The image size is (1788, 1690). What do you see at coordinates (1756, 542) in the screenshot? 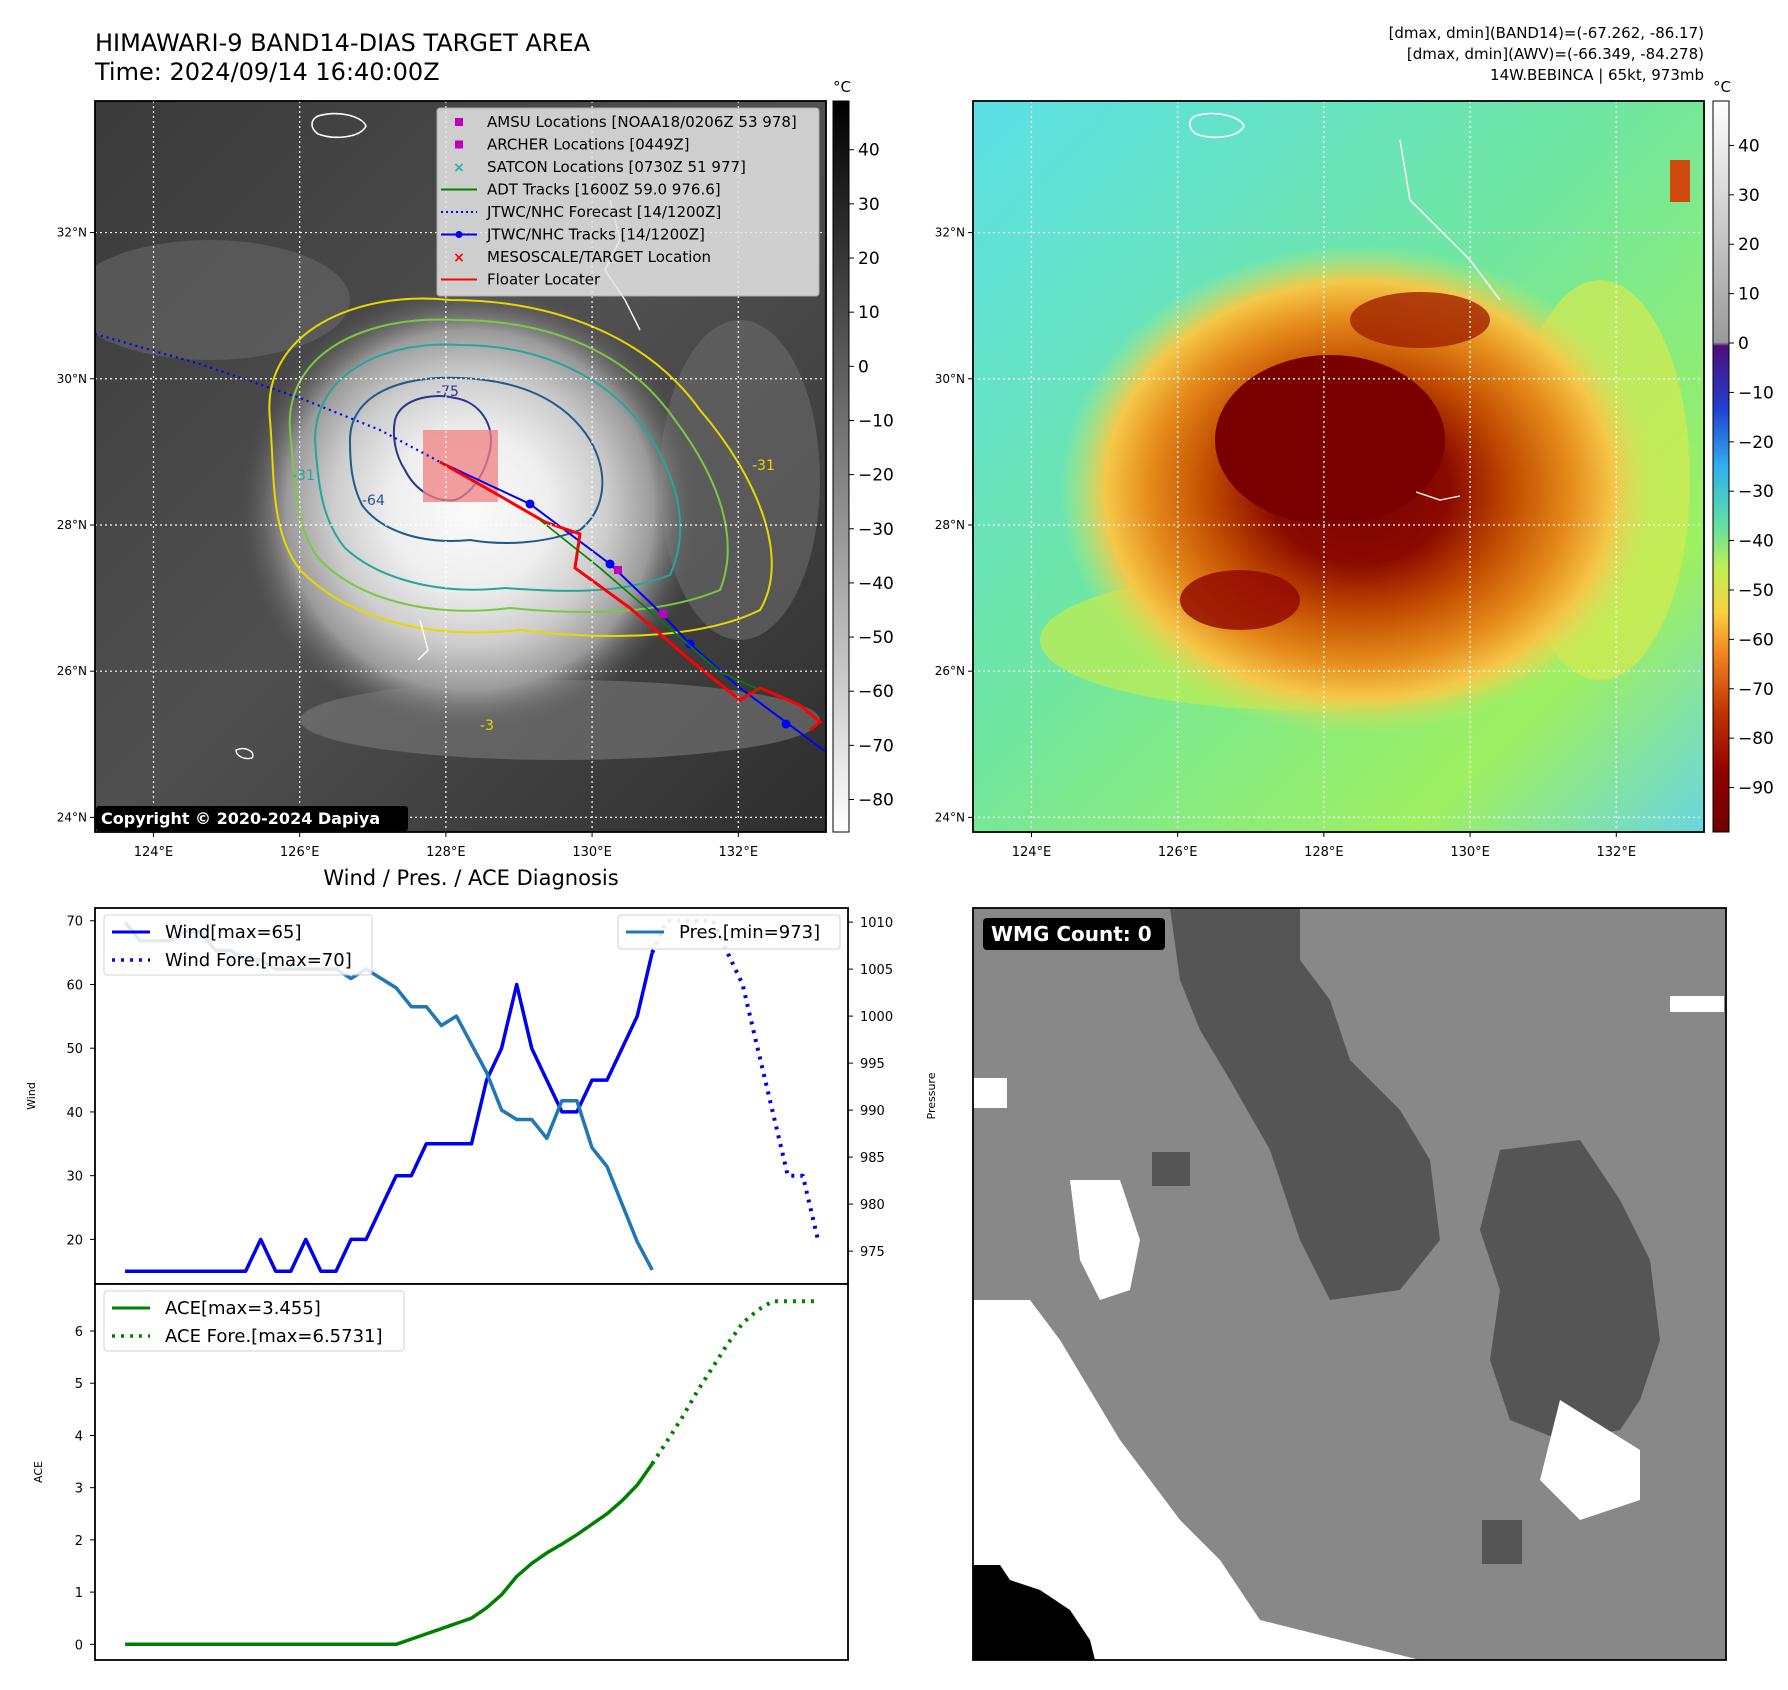
I see `colorbar-tick-label: −40` at bounding box center [1756, 542].